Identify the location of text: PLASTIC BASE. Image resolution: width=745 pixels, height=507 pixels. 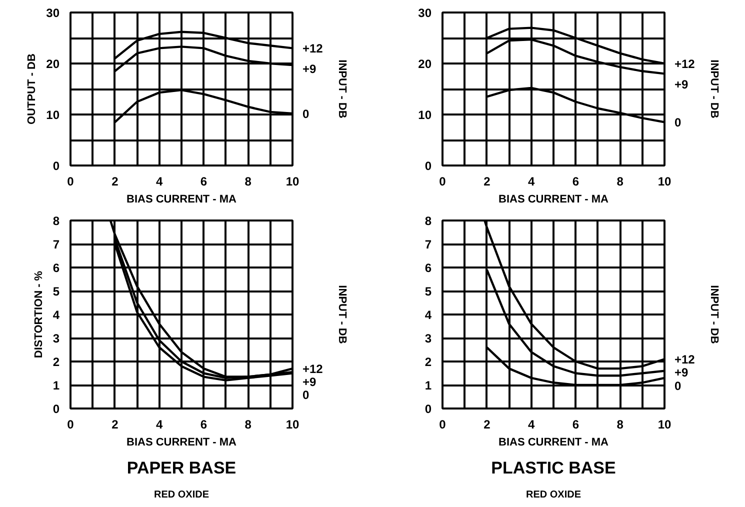
(553, 468).